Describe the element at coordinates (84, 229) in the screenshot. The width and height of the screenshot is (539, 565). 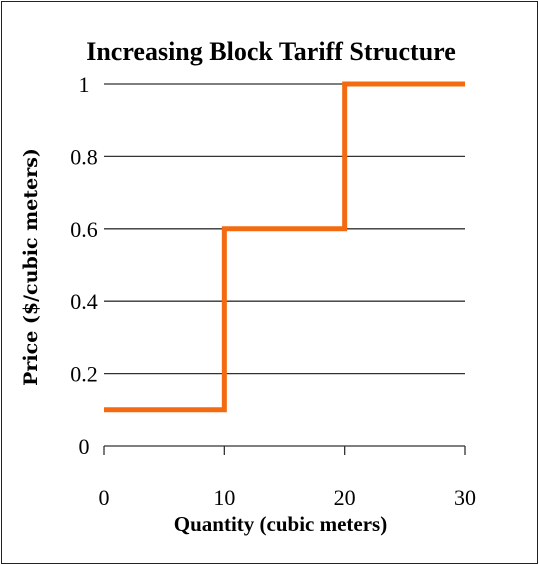
I see `y-tick-label: 0.6` at that location.